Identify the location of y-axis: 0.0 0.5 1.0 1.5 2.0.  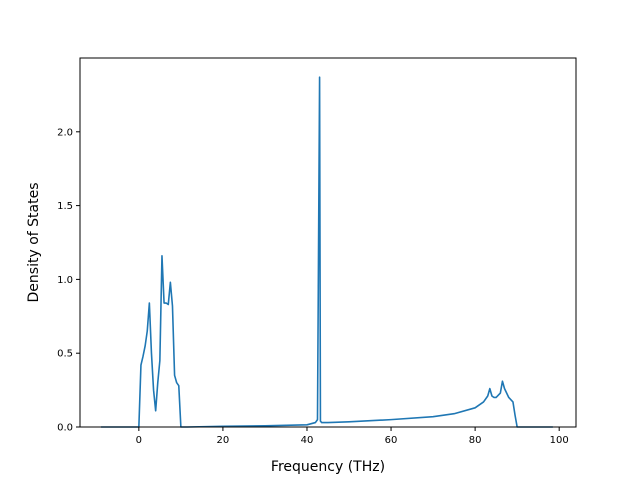
(68, 280).